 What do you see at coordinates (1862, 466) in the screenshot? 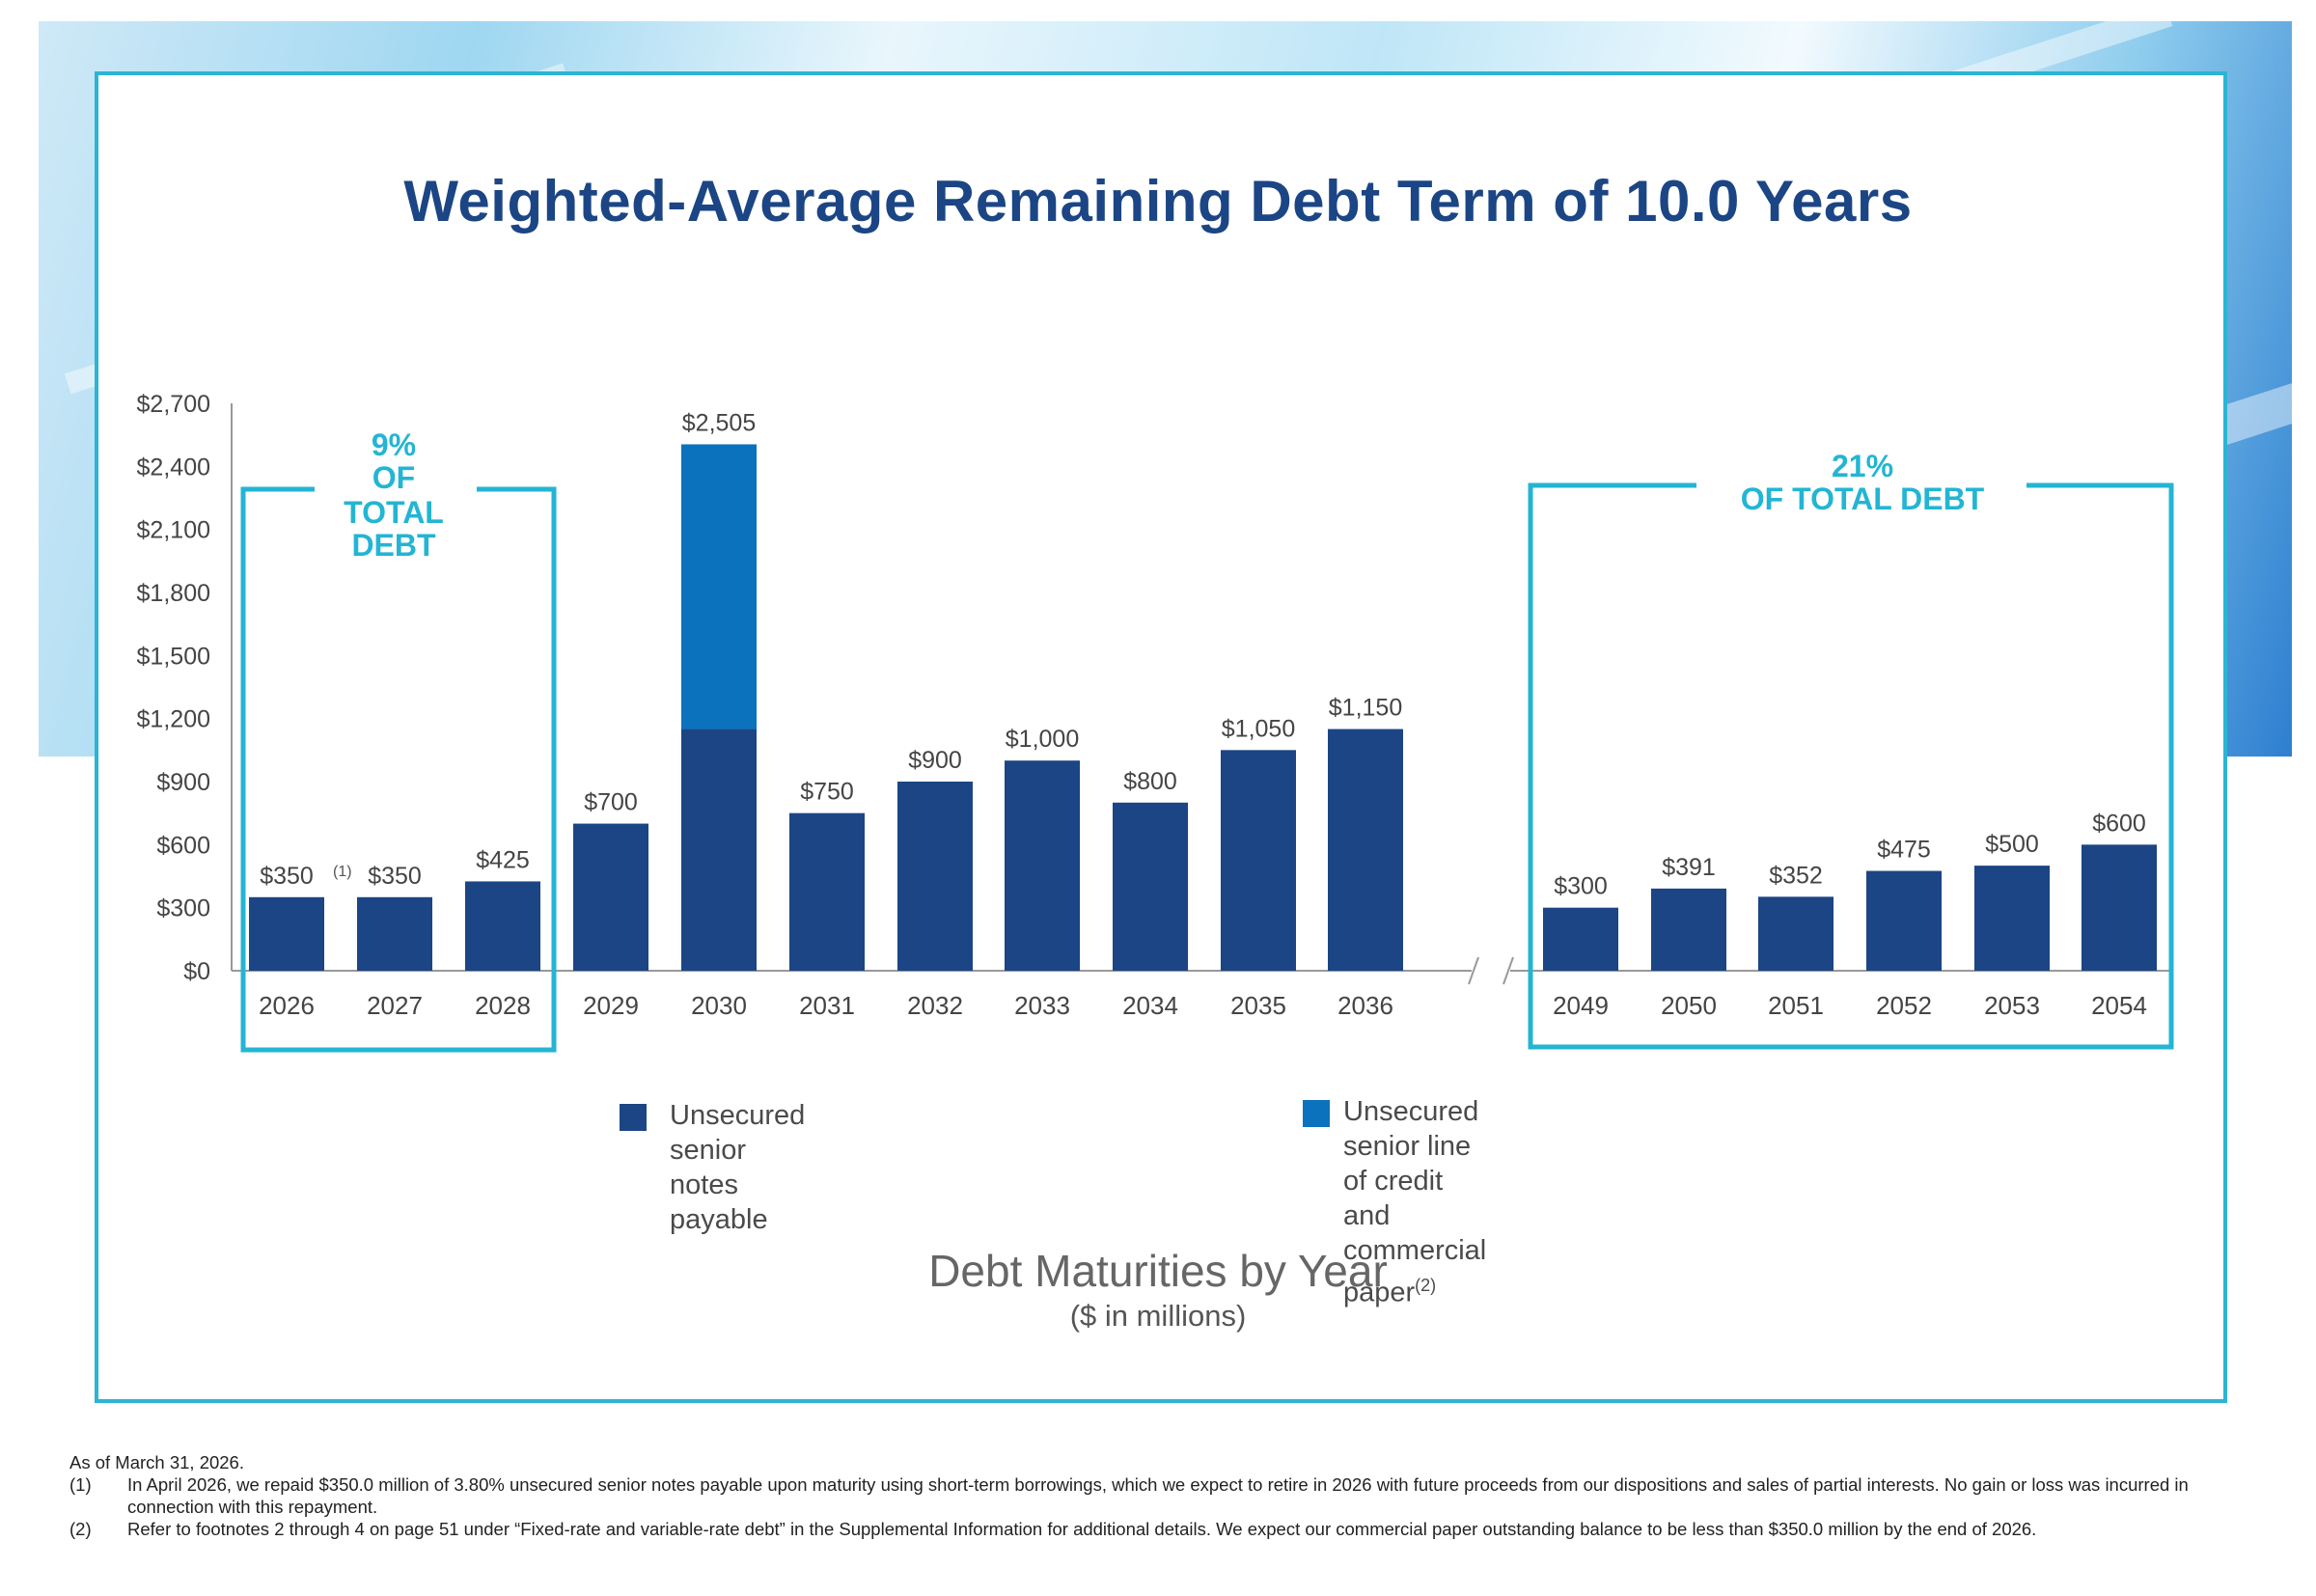
I see `annotation-text-right: 21%` at bounding box center [1862, 466].